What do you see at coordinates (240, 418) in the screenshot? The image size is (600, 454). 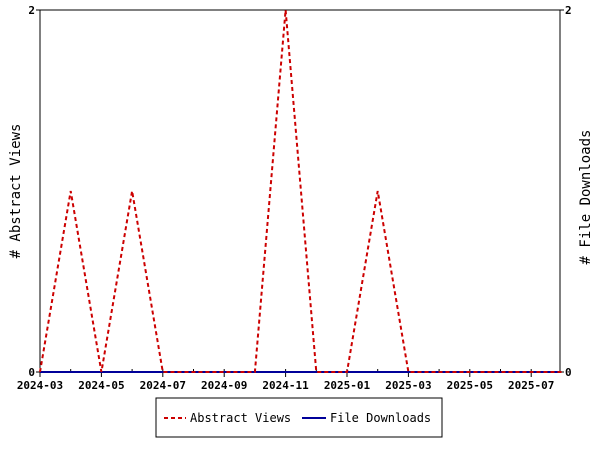 I see `legend-label-abstract-views: Abstract Views` at bounding box center [240, 418].